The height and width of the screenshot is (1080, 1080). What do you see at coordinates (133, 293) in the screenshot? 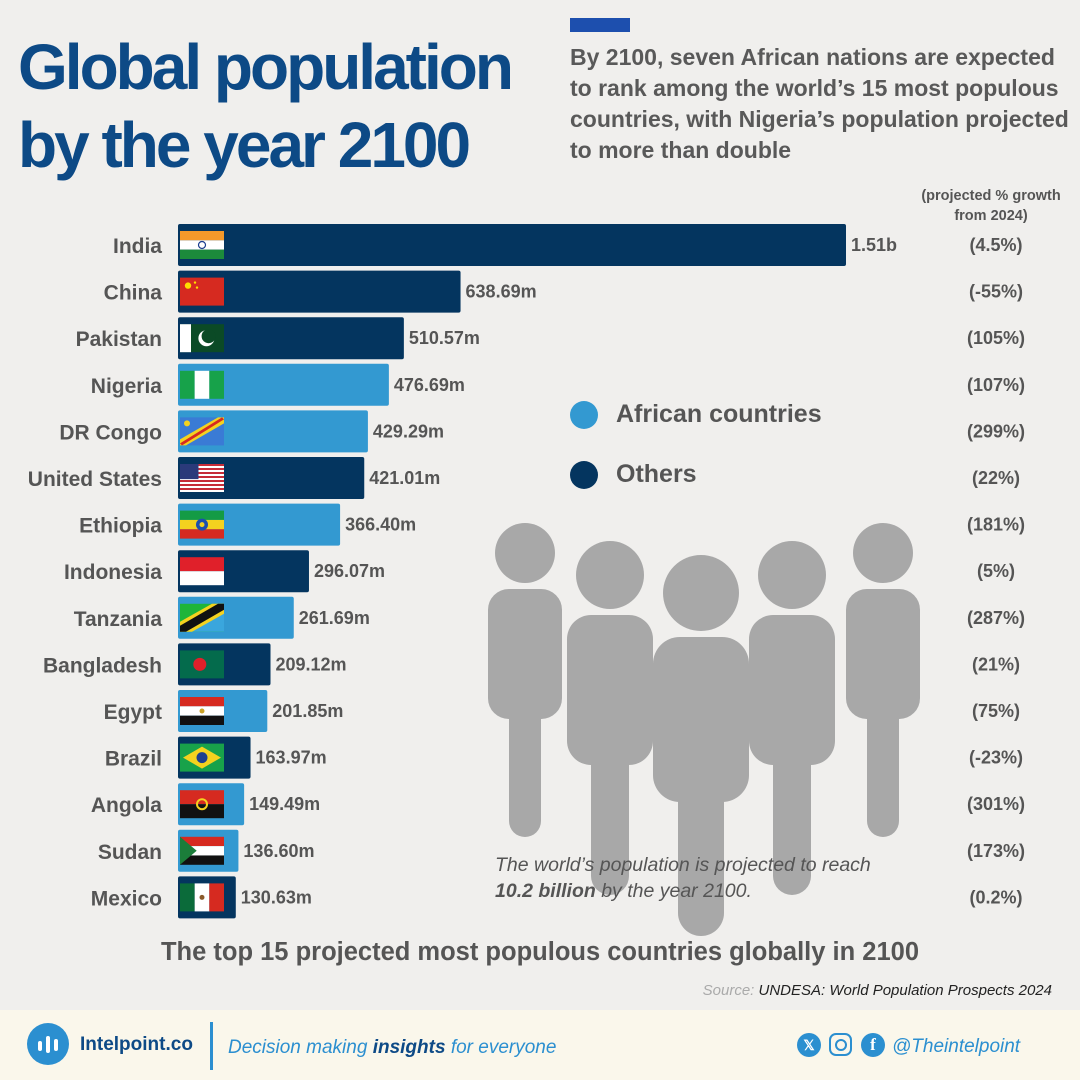
I see `category-label: China` at bounding box center [133, 293].